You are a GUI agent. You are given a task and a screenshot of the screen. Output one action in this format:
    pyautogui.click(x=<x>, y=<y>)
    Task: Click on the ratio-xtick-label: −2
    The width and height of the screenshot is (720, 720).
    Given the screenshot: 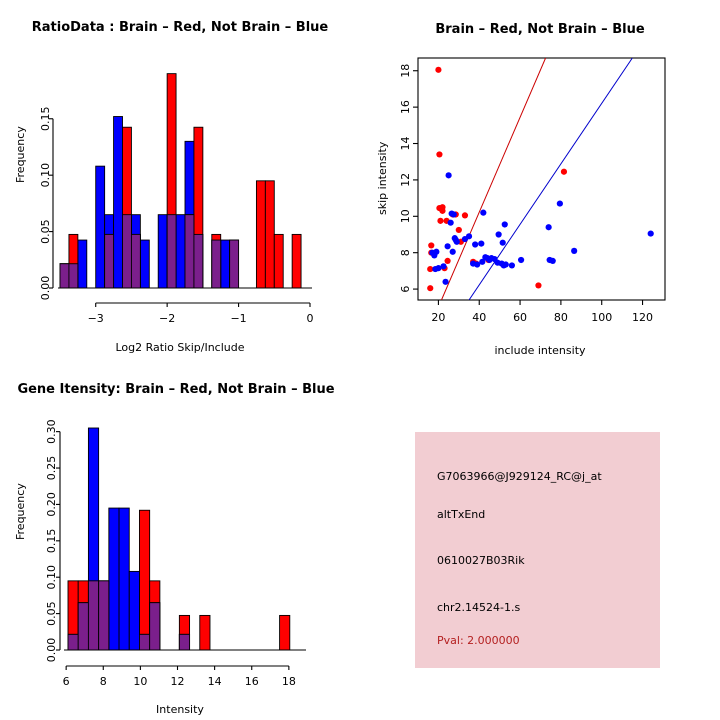 What is the action you would take?
    pyautogui.click(x=167, y=318)
    